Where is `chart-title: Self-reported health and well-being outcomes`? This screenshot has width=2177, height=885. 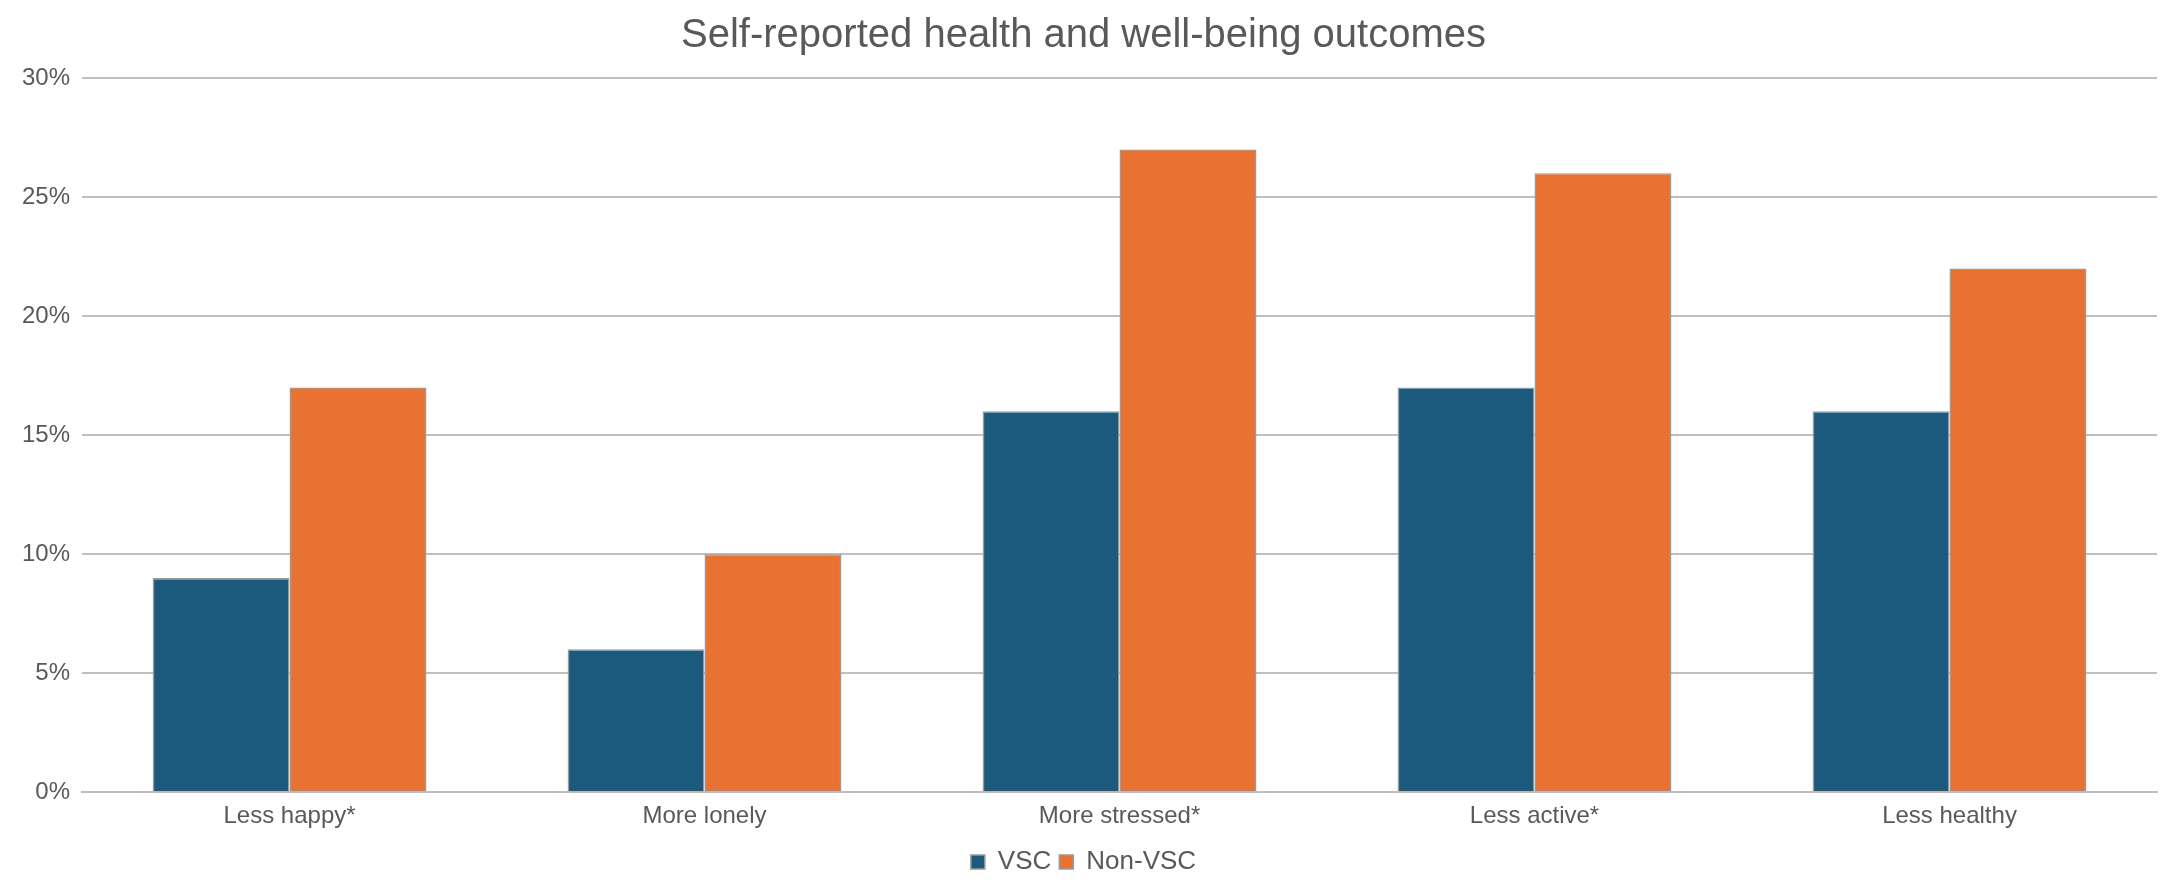 chart-title: Self-reported health and well-being outcomes is located at coordinates (1083, 33).